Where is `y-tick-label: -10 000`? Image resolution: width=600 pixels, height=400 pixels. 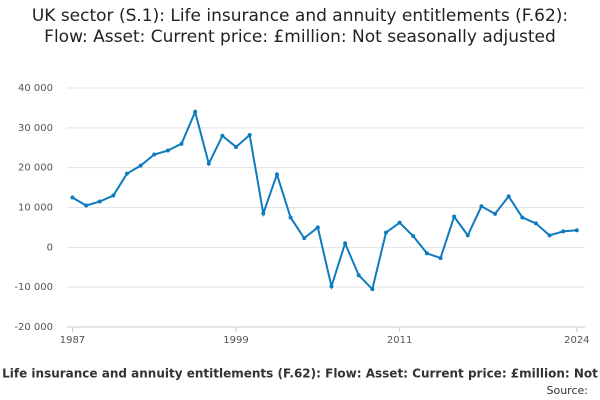
y-tick-label: -10 000 is located at coordinates (33, 287).